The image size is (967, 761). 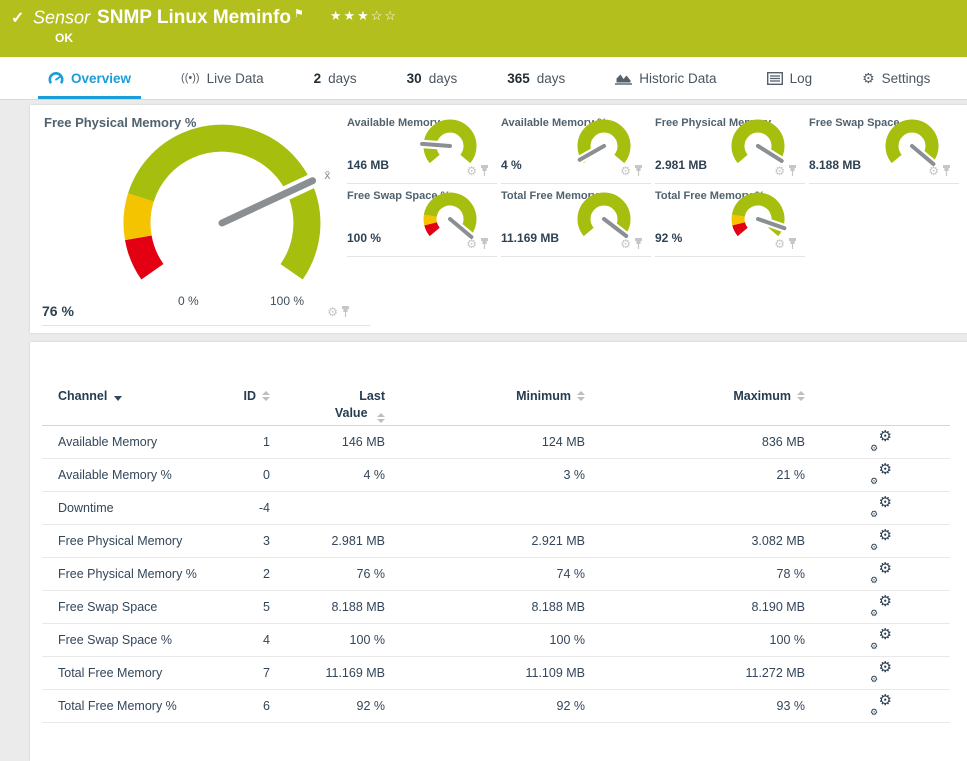 I want to click on column-label: Minimum, so click(x=543, y=396).